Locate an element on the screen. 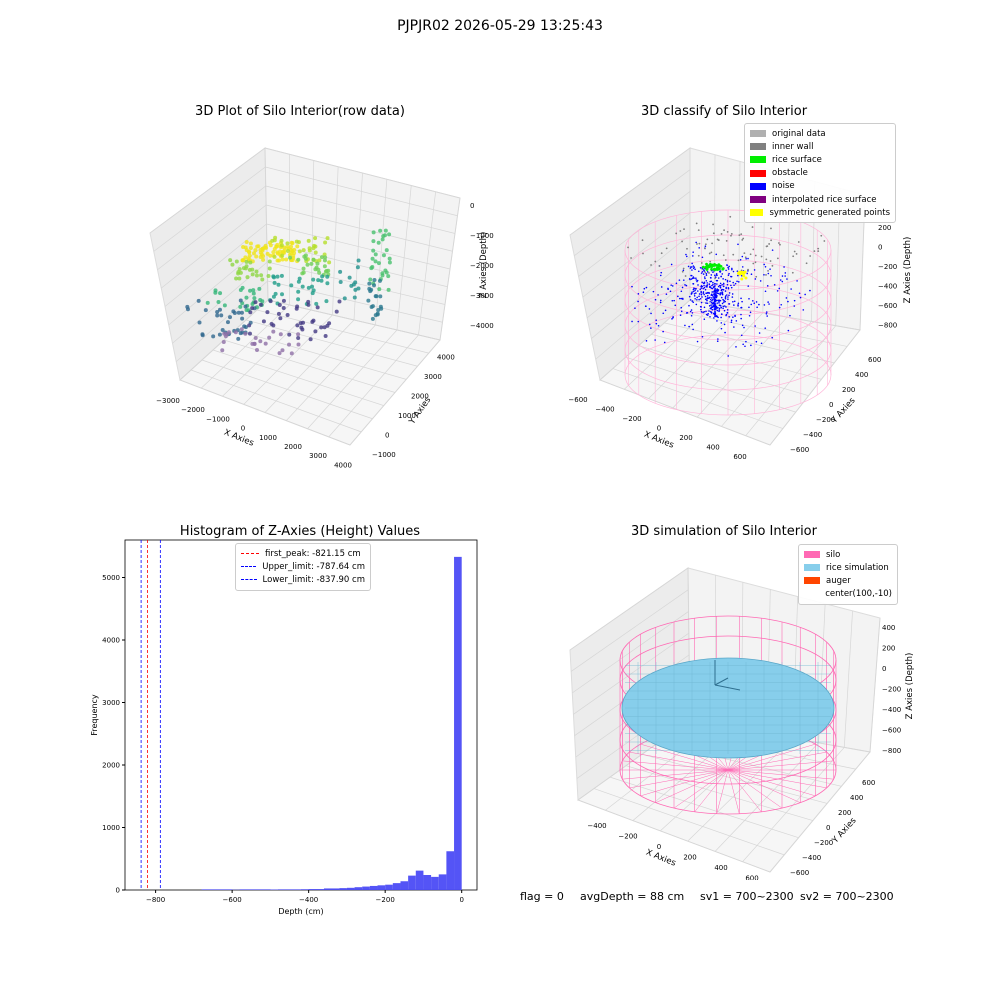 This screenshot has height=1000, width=1000. symmetric-point is located at coordinates (746, 278).